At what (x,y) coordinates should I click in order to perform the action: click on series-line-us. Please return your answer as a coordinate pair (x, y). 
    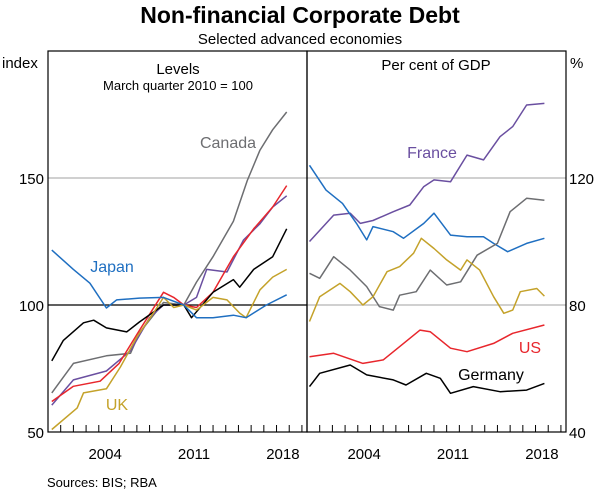
    Looking at the image, I should click on (427, 344).